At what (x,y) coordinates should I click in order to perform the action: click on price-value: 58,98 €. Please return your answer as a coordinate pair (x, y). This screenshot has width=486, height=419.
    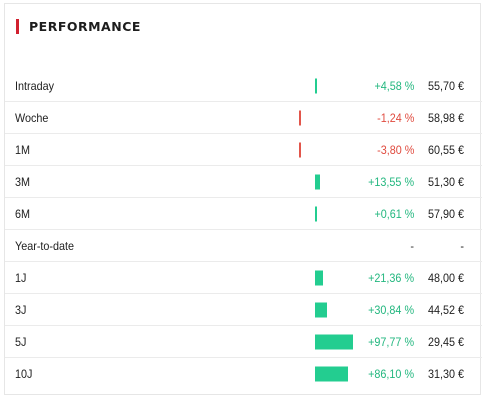
    Looking at the image, I should click on (445, 118).